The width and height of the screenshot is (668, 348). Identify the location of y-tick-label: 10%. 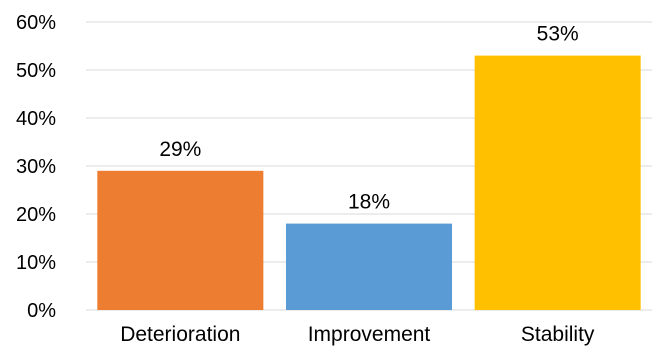
(36, 263).